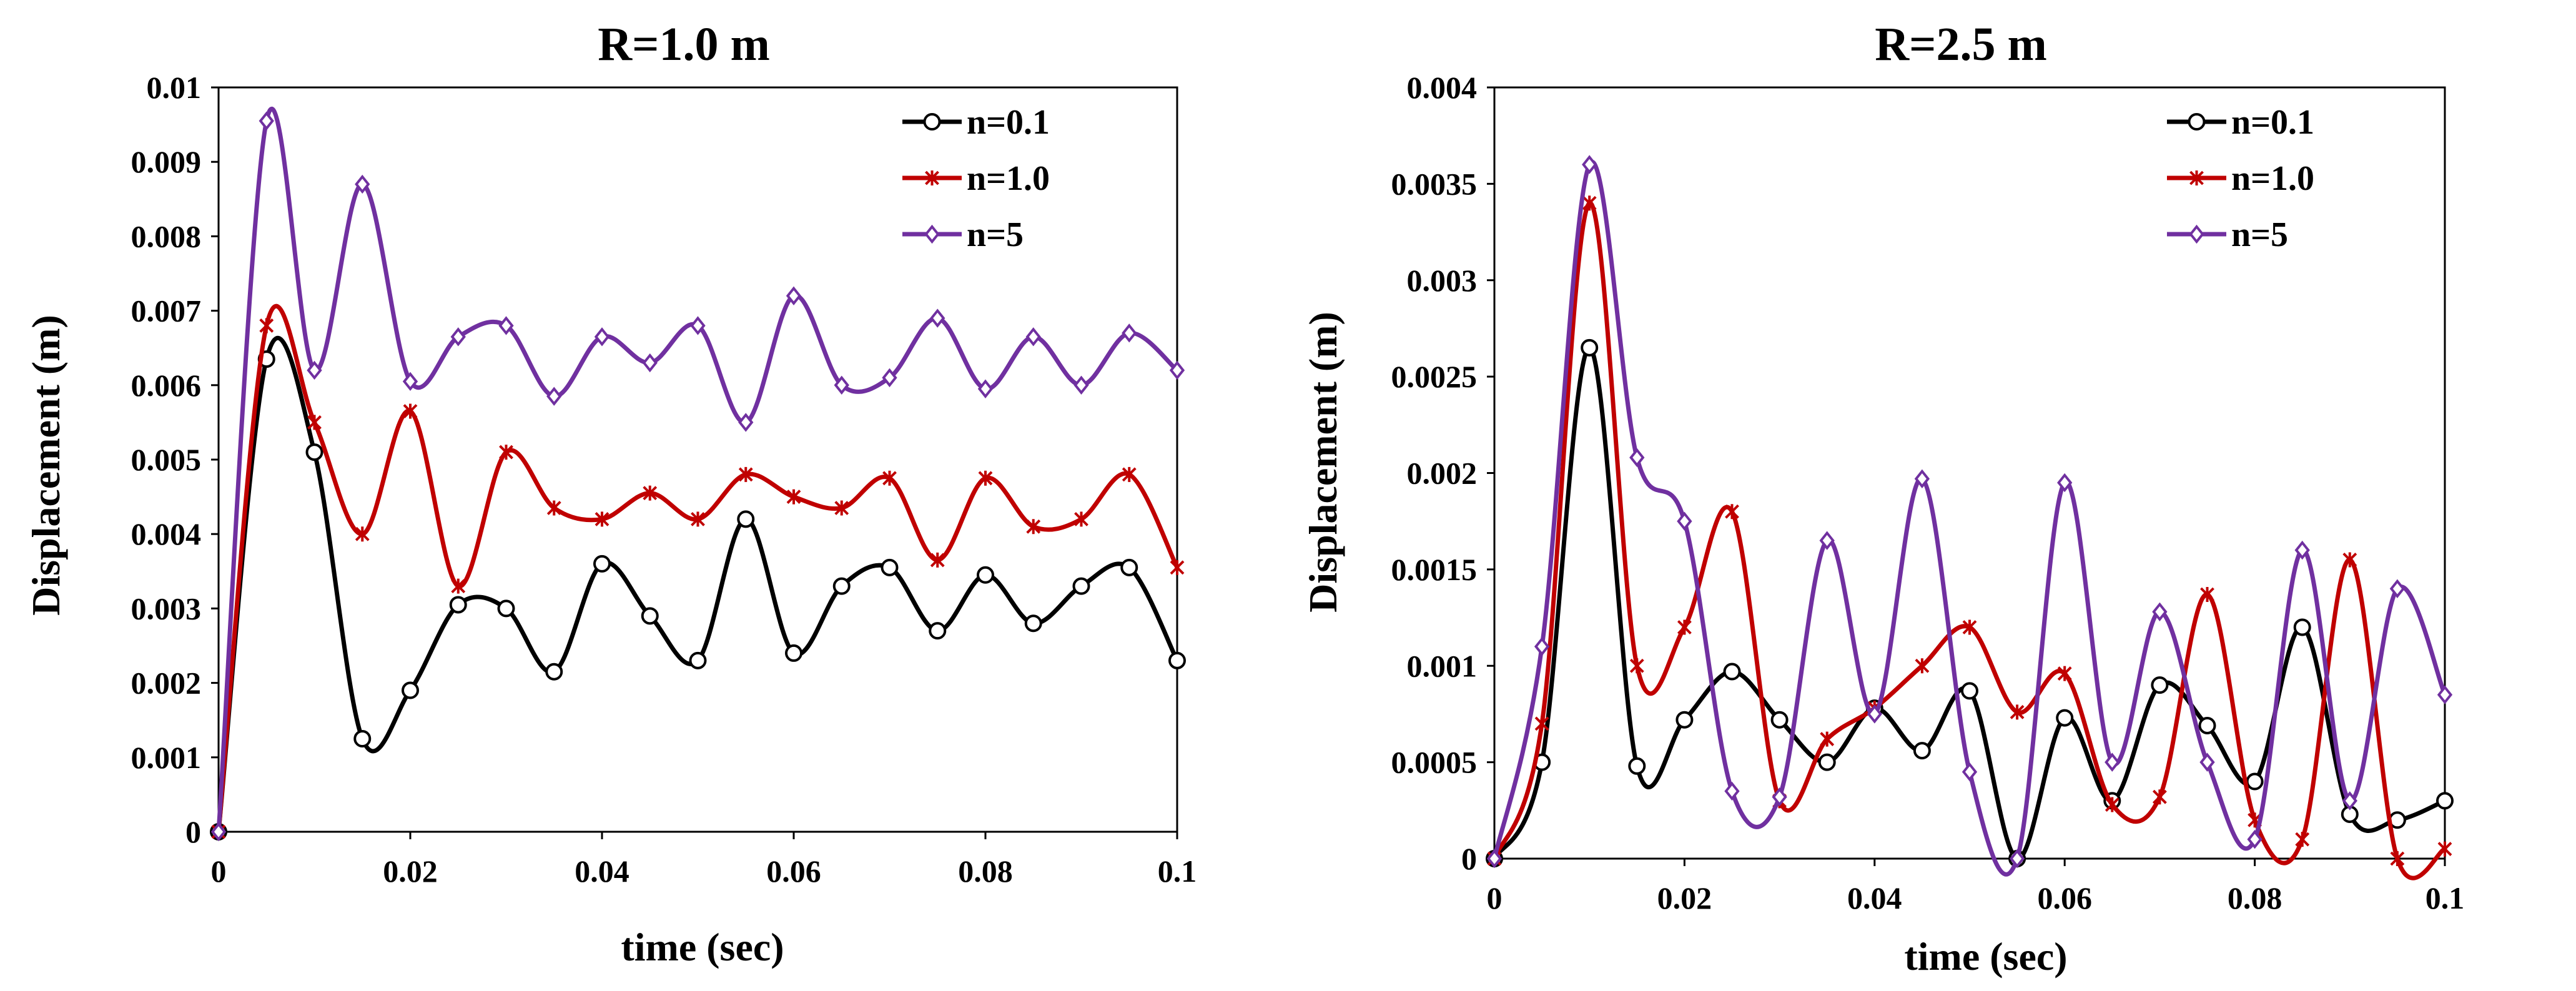 The height and width of the screenshot is (991, 2576). Describe the element at coordinates (166, 757) in the screenshot. I see `y-tick-label: 0.001` at that location.